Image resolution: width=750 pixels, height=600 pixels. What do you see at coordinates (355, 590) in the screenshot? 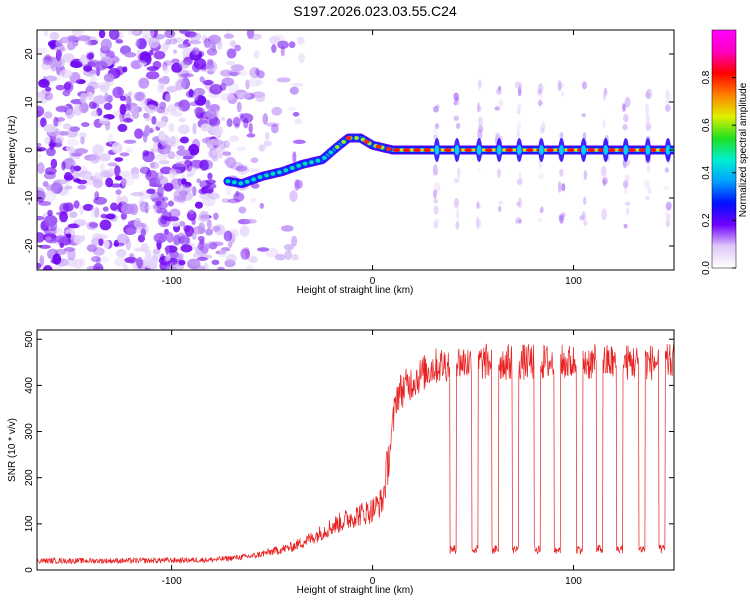
I see `snr-xlabel: Height of straight line (km)` at bounding box center [355, 590].